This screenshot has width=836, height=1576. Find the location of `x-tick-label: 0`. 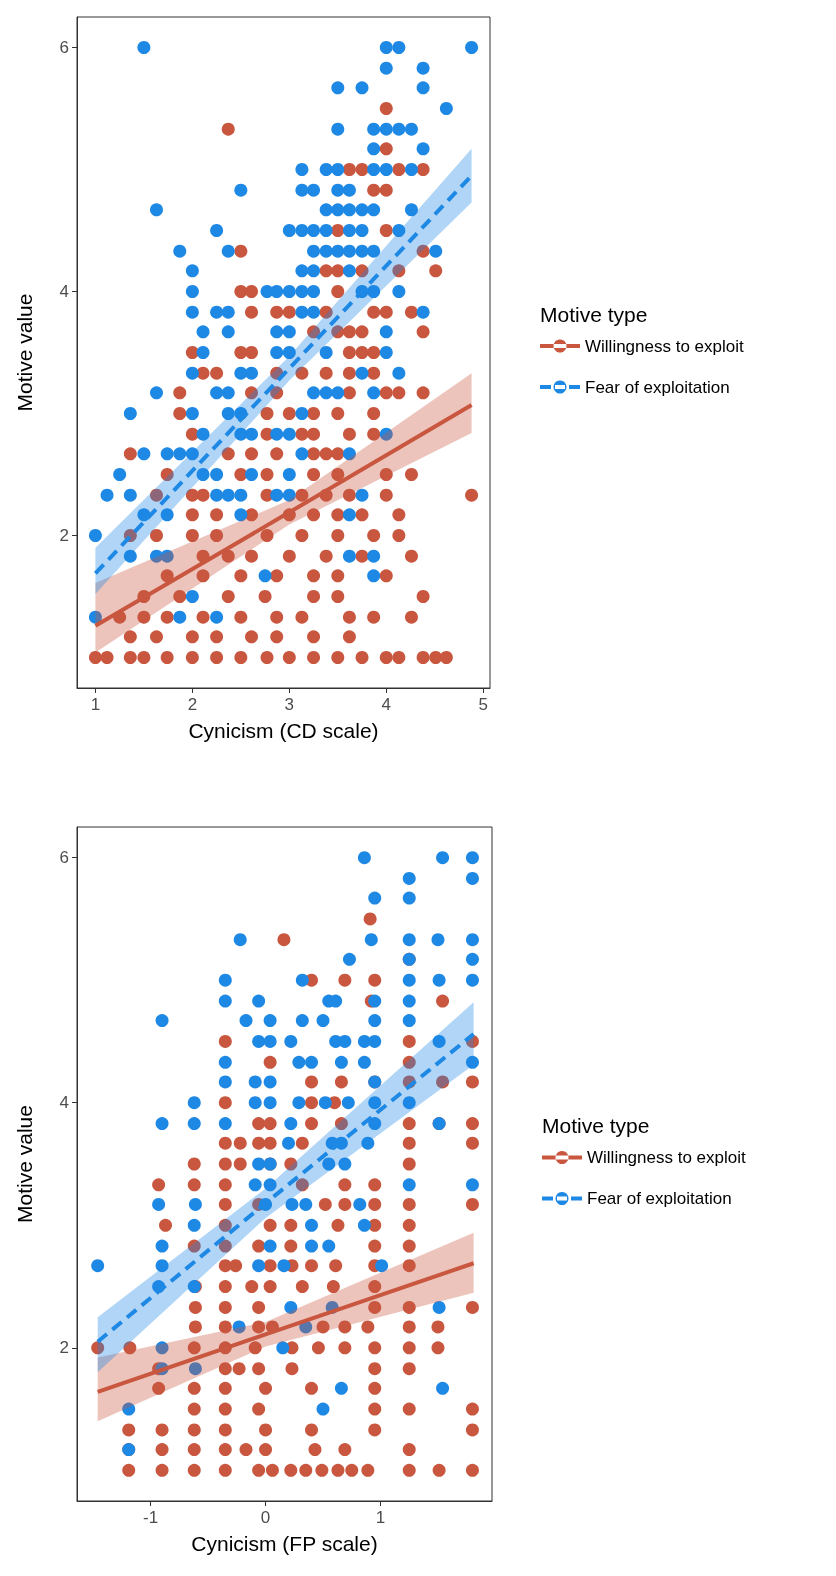

x-tick-label: 0 is located at coordinates (265, 1517).